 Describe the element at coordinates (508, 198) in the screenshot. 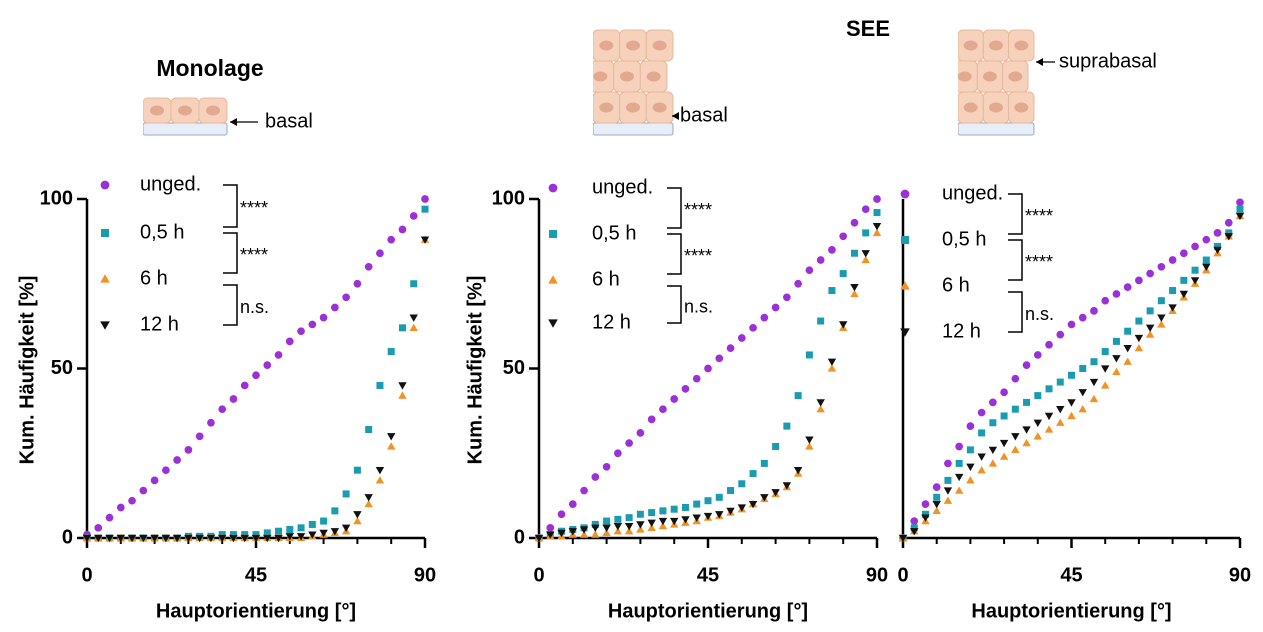

I see `y-tick-label: 100` at that location.